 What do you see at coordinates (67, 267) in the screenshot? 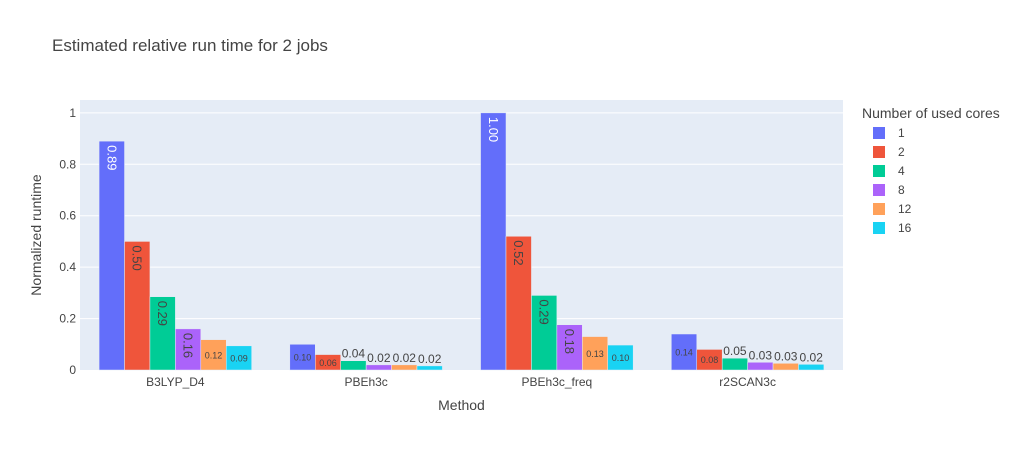
I see `y-tick-label: 0.4` at bounding box center [67, 267].